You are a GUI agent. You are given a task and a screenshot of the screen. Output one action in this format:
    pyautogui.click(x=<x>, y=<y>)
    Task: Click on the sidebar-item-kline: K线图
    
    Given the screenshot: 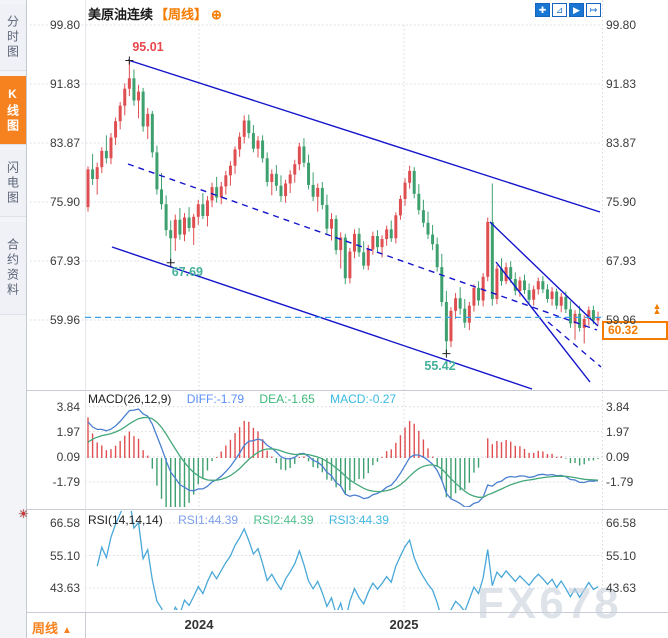 What is the action you would take?
    pyautogui.click(x=13, y=110)
    